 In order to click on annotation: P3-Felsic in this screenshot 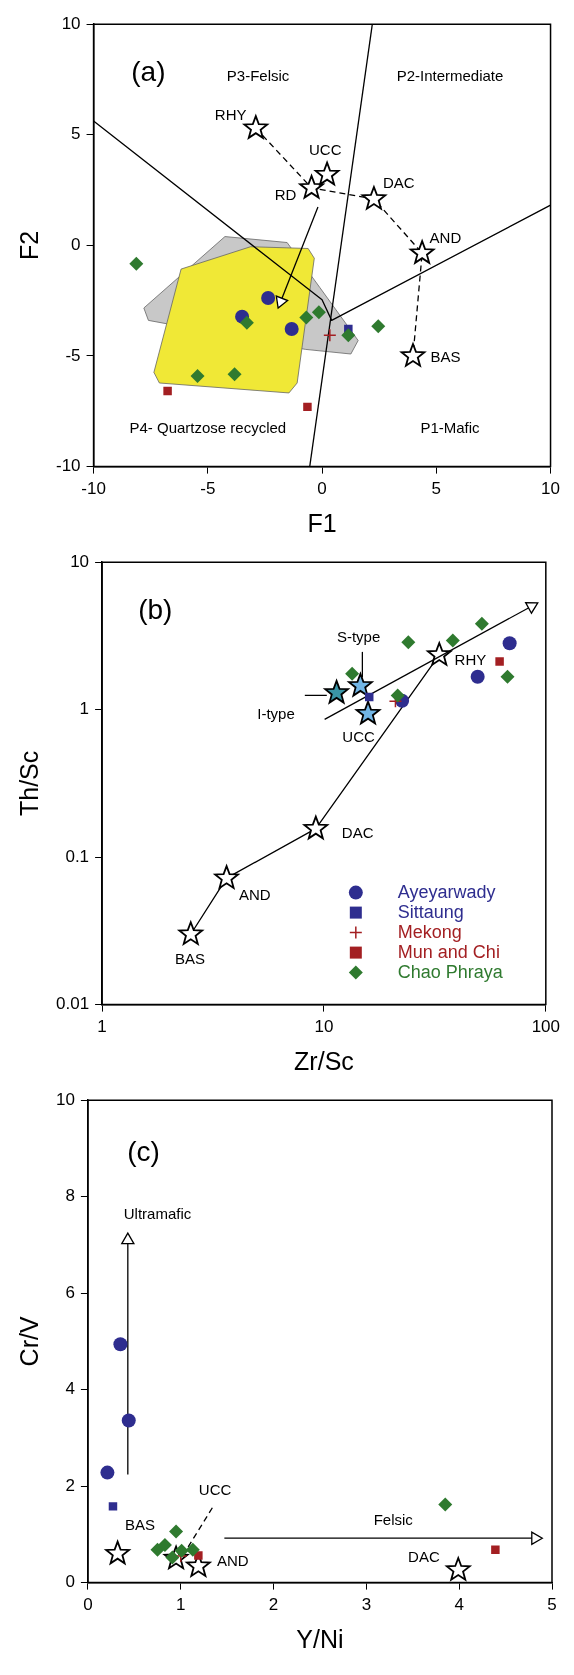, I will do `click(258, 76)`.